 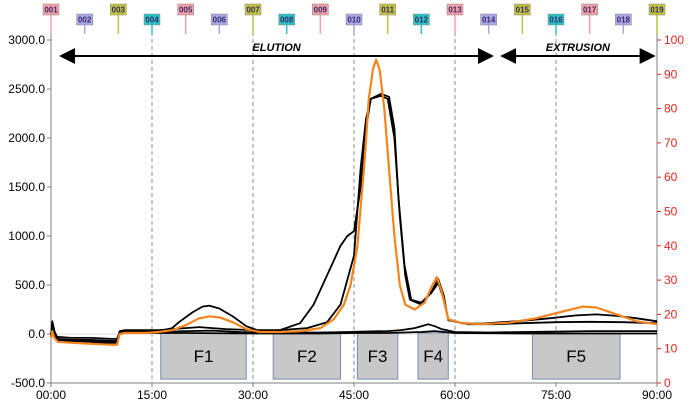 I want to click on right-tick-label: 60, so click(x=671, y=177).